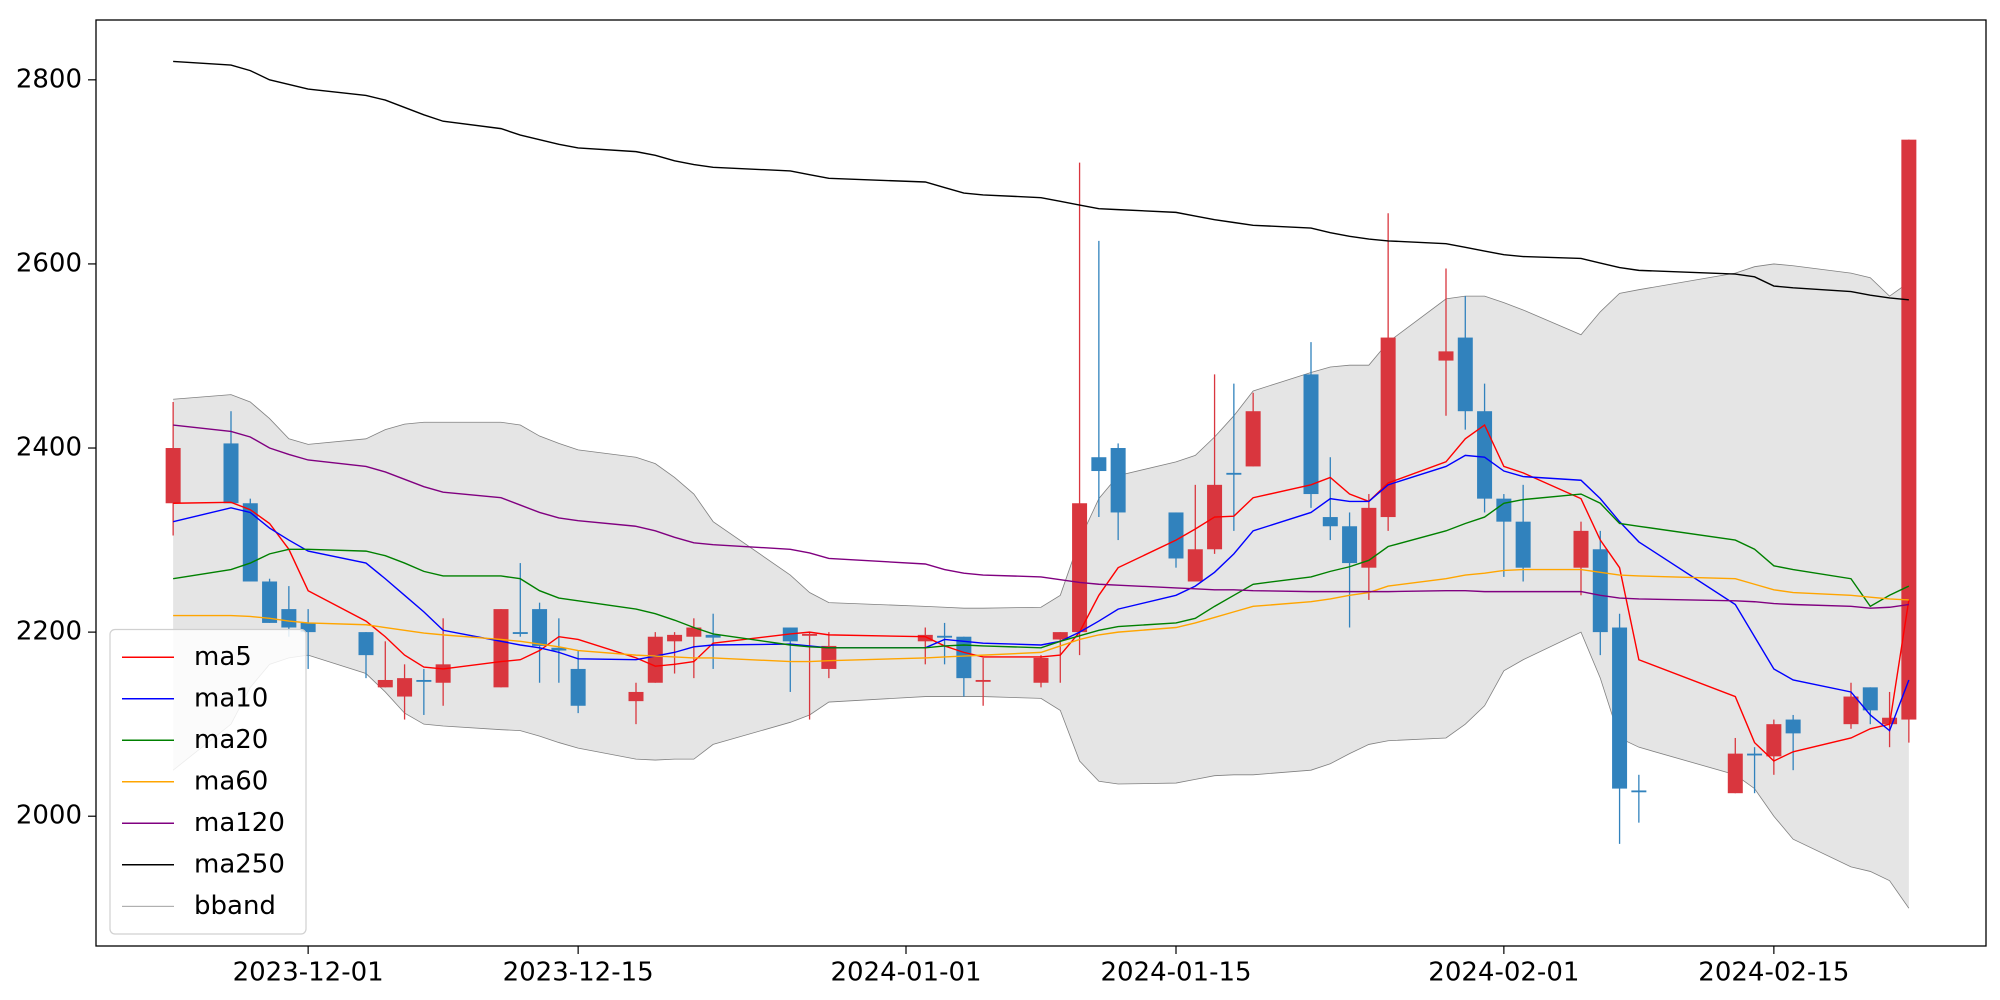  I want to click on y-tick-label: 2200, so click(49, 632).